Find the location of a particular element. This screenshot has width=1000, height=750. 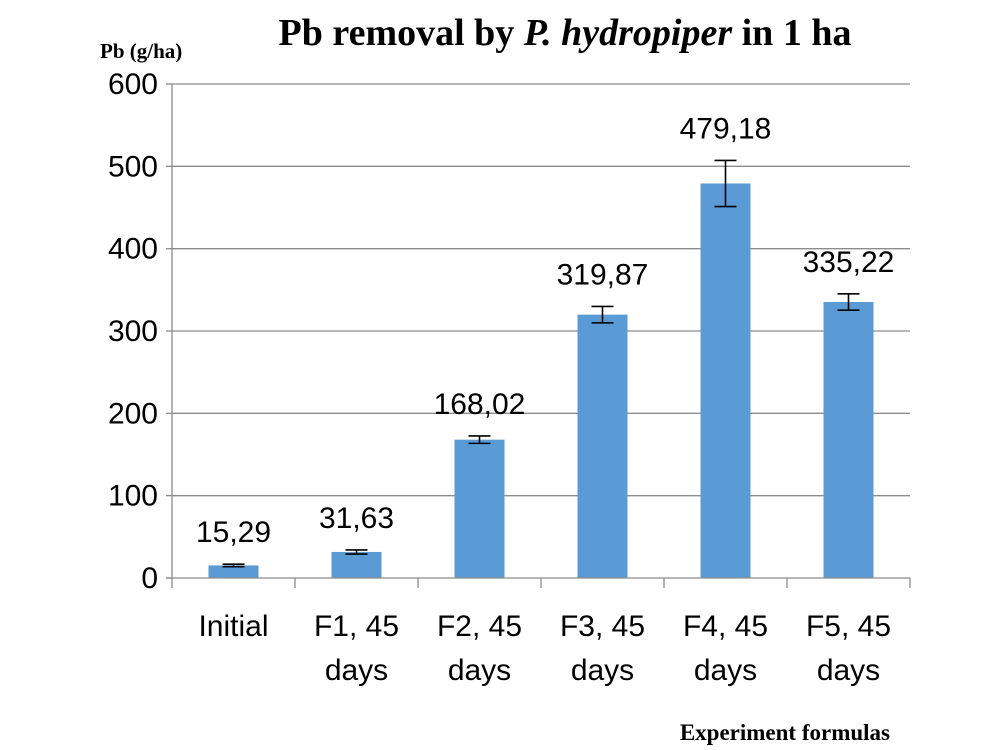

y-tick-label: 600 is located at coordinates (133, 84).